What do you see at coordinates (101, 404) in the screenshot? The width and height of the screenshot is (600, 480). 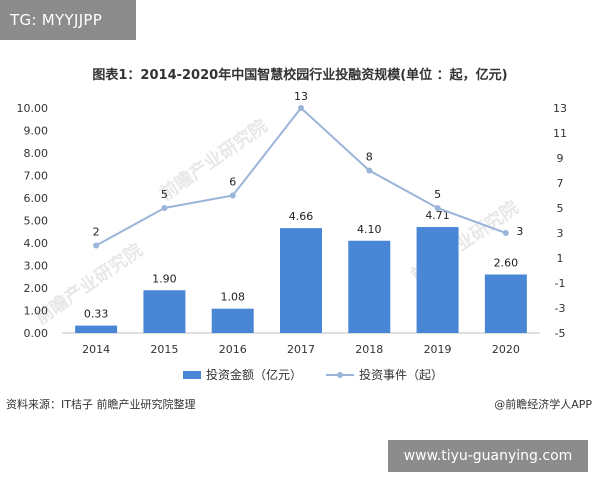 I see `source-note: 资料来源：IT桔子 前瞻产业研究院整理` at bounding box center [101, 404].